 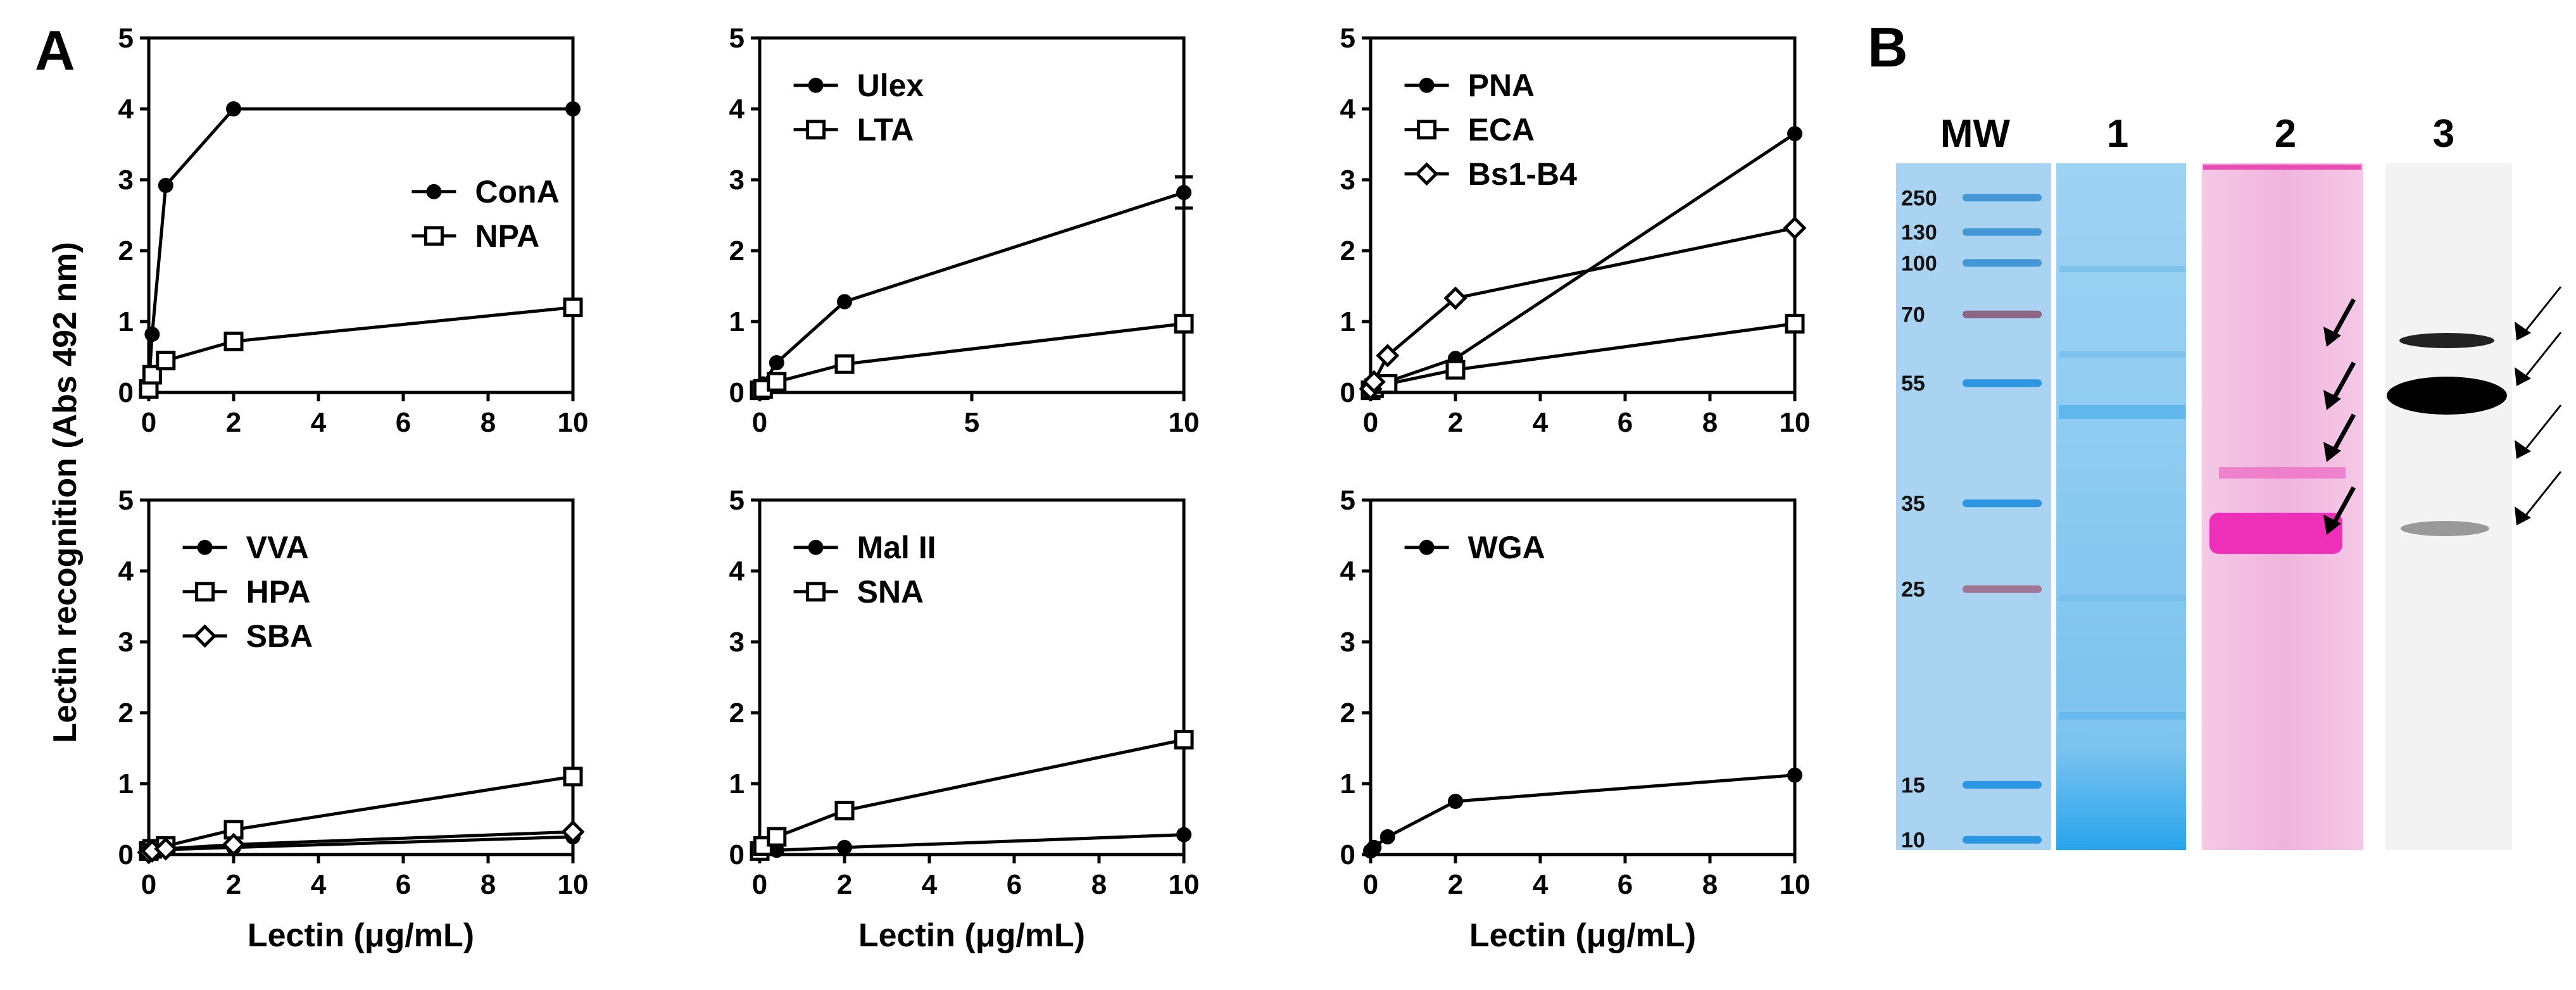 What do you see at coordinates (1427, 85) in the screenshot?
I see `legend-marker-circle` at bounding box center [1427, 85].